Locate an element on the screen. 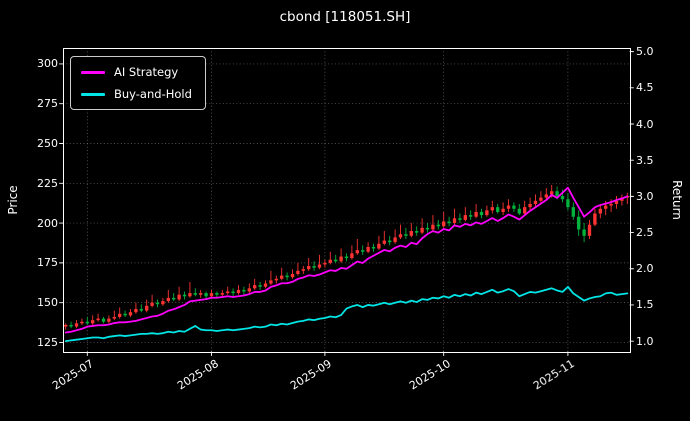 The image size is (690, 421). return-tick-label: 3.5 is located at coordinates (645, 160).